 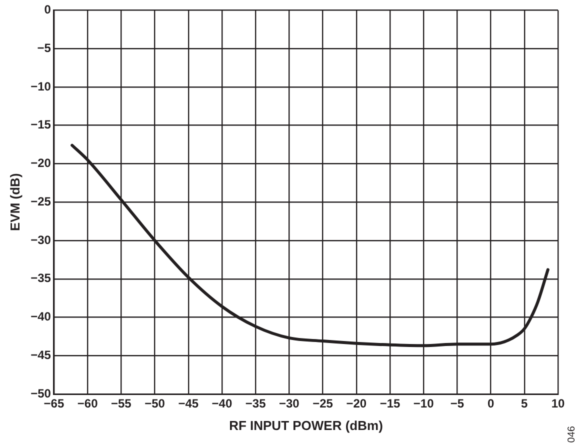 I want to click on y-tick-label: −30, so click(x=41, y=239).